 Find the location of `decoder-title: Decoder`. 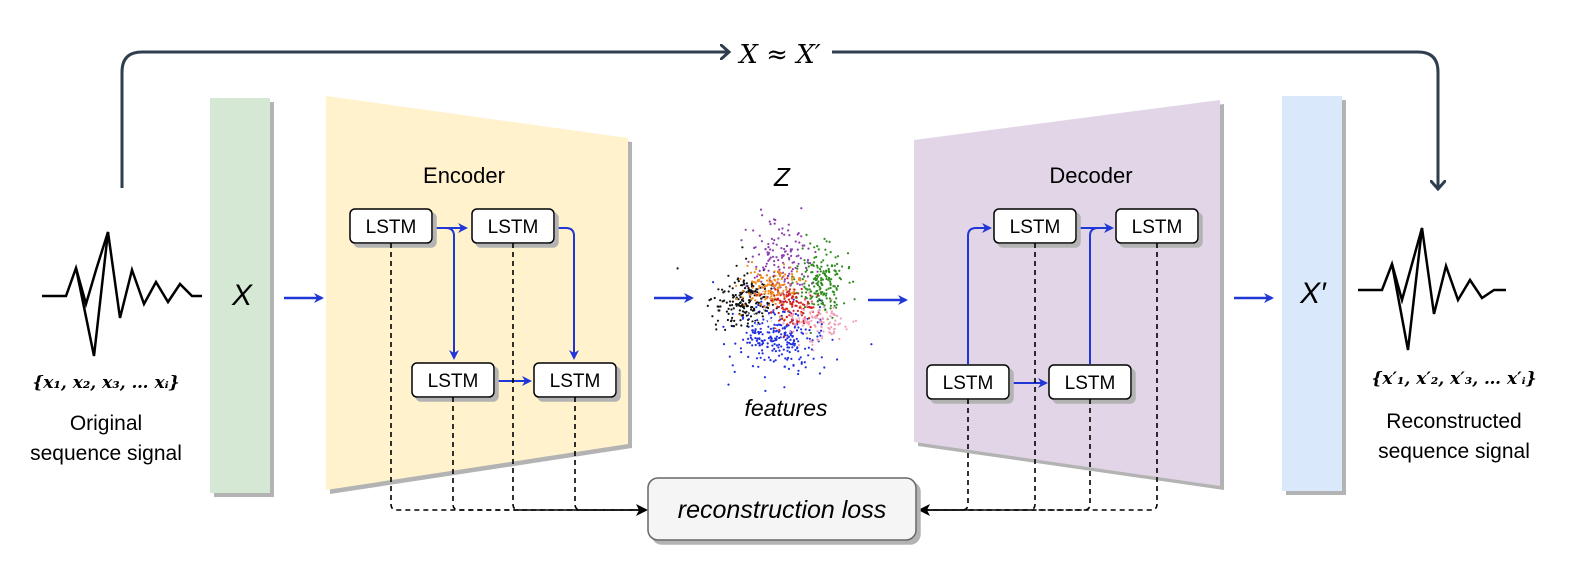

decoder-title: Decoder is located at coordinates (1090, 175).